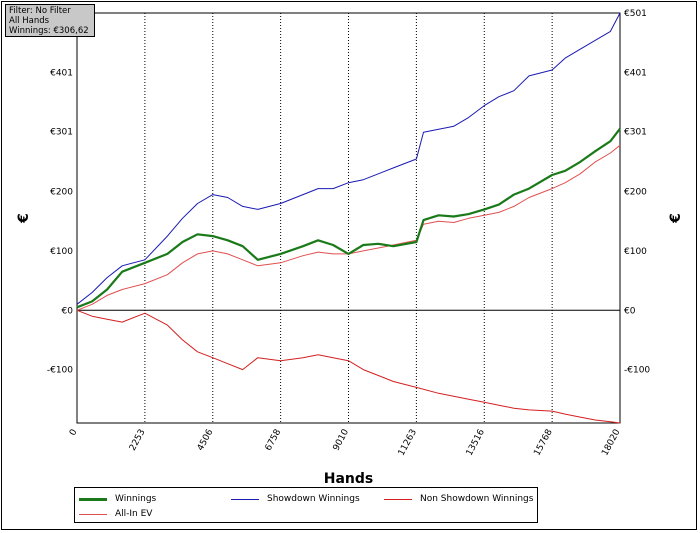 This screenshot has height=533, width=700. Describe the element at coordinates (49, 31) in the screenshot. I see `winnings-label: Winnings: €306,62` at that location.